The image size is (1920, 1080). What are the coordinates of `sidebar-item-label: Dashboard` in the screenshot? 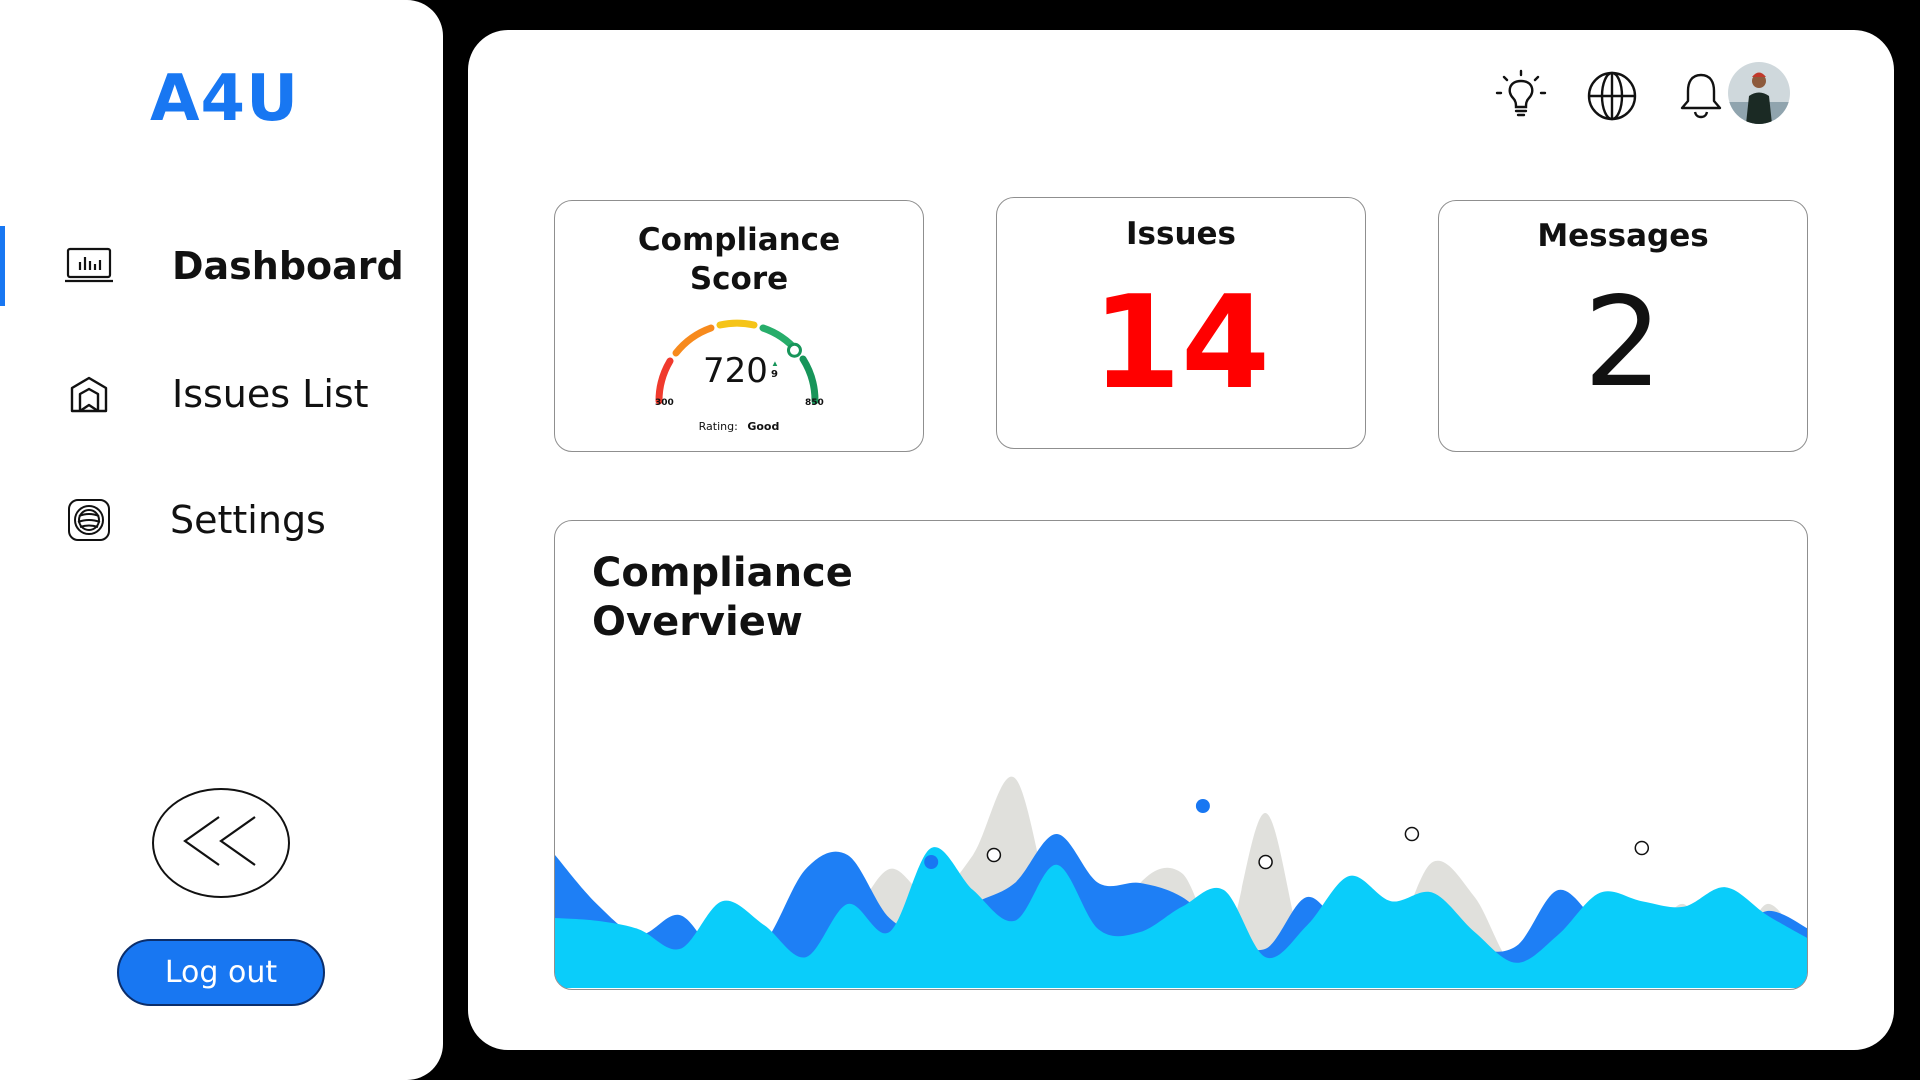 It's located at (288, 266).